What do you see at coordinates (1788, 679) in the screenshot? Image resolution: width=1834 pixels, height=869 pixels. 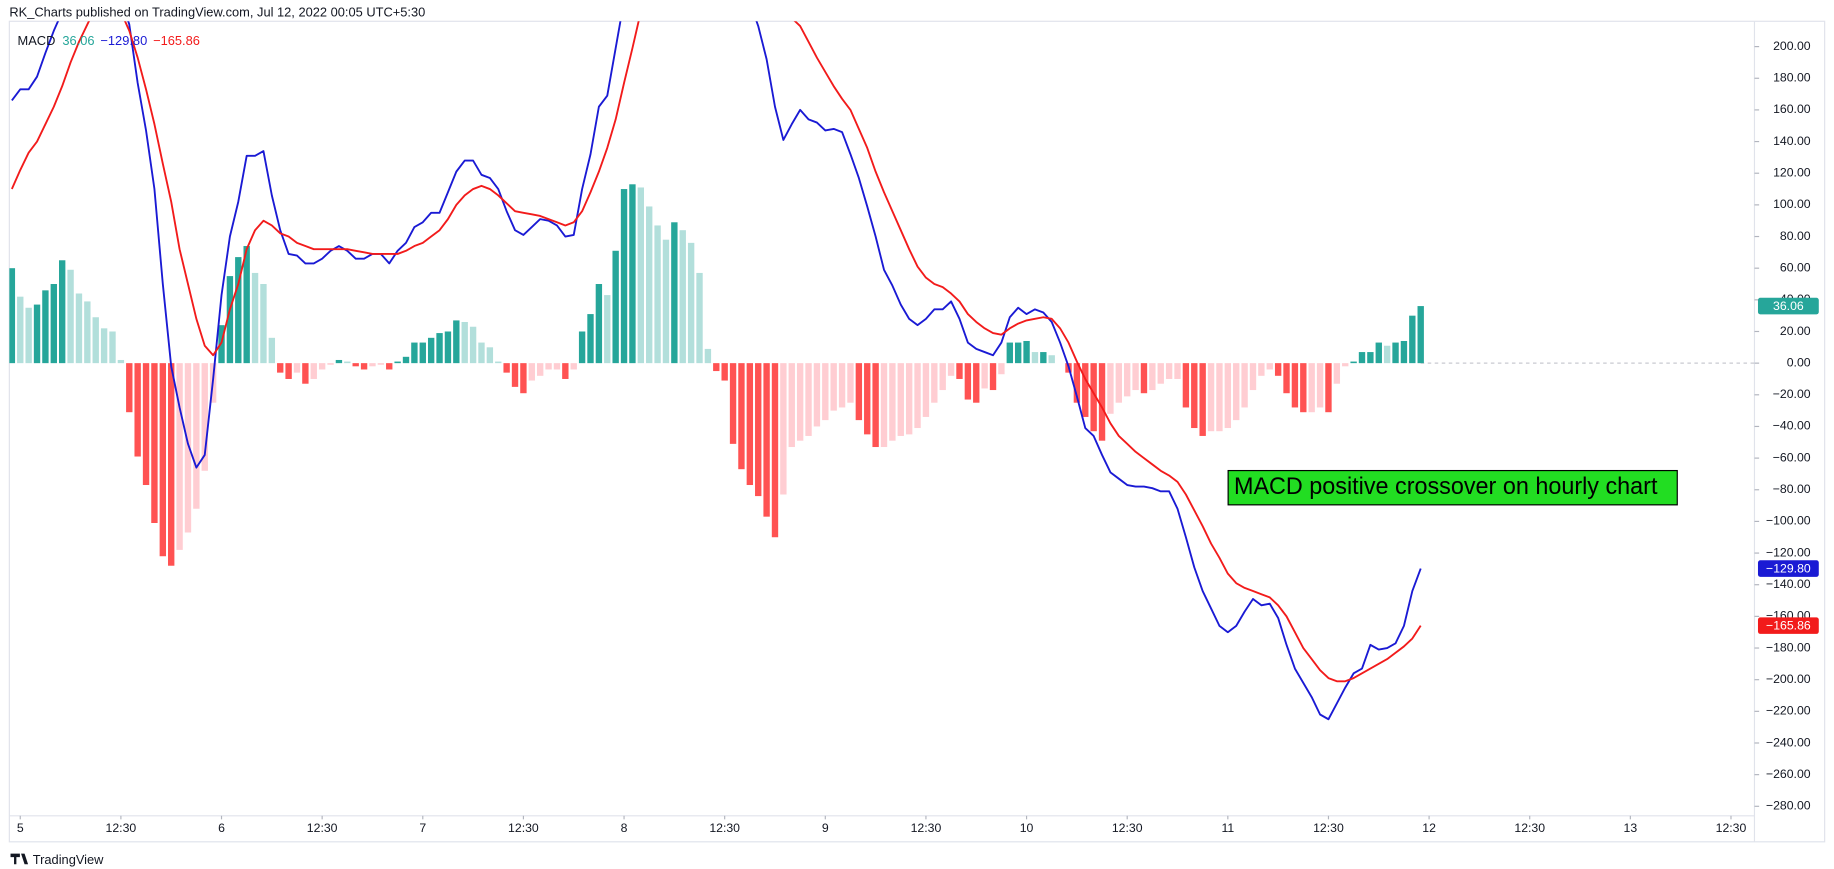 I see `y-tick-label: −200.00` at bounding box center [1788, 679].